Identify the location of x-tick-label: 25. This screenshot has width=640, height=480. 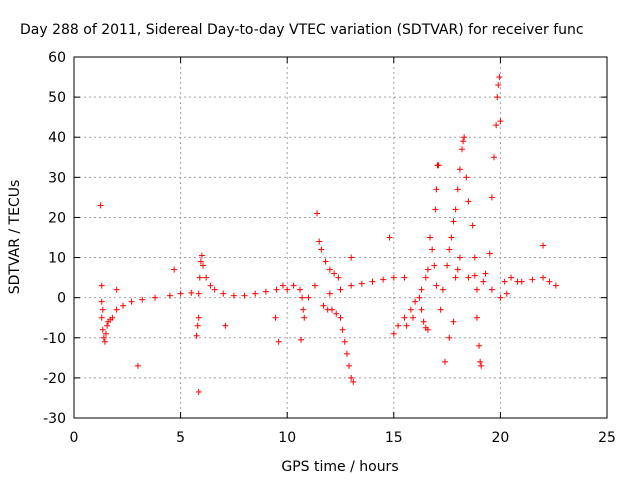
(607, 438).